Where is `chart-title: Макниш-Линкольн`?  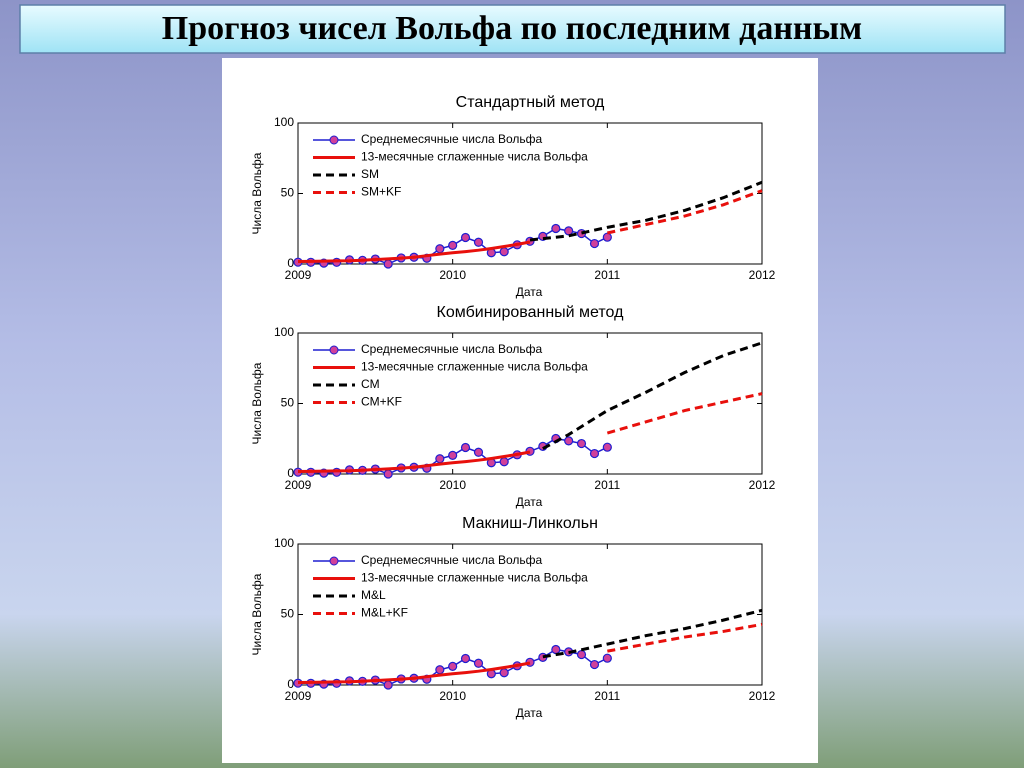
chart-title: Макниш-Линкольн is located at coordinates (530, 523).